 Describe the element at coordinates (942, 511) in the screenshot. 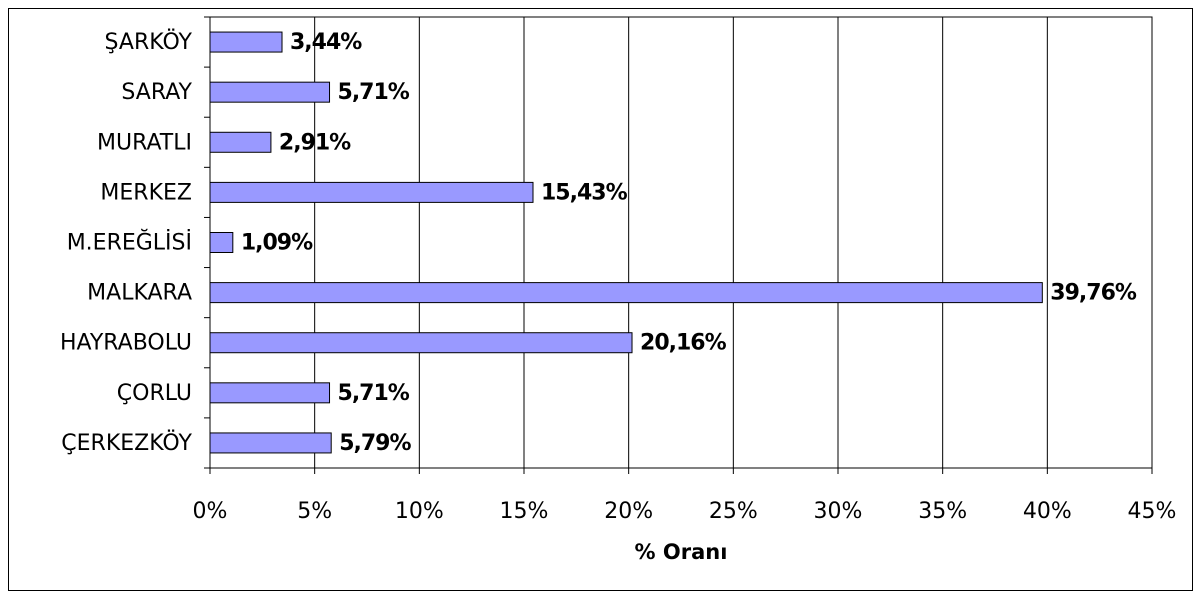

I see `x-tick-label: 35%` at that location.